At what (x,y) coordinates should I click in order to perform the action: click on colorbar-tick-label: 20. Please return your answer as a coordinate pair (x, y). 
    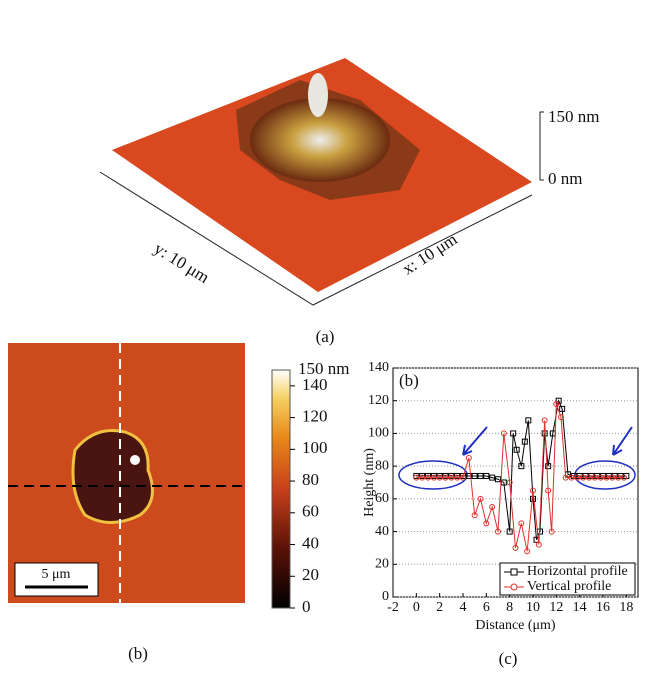
    Looking at the image, I should click on (310, 574).